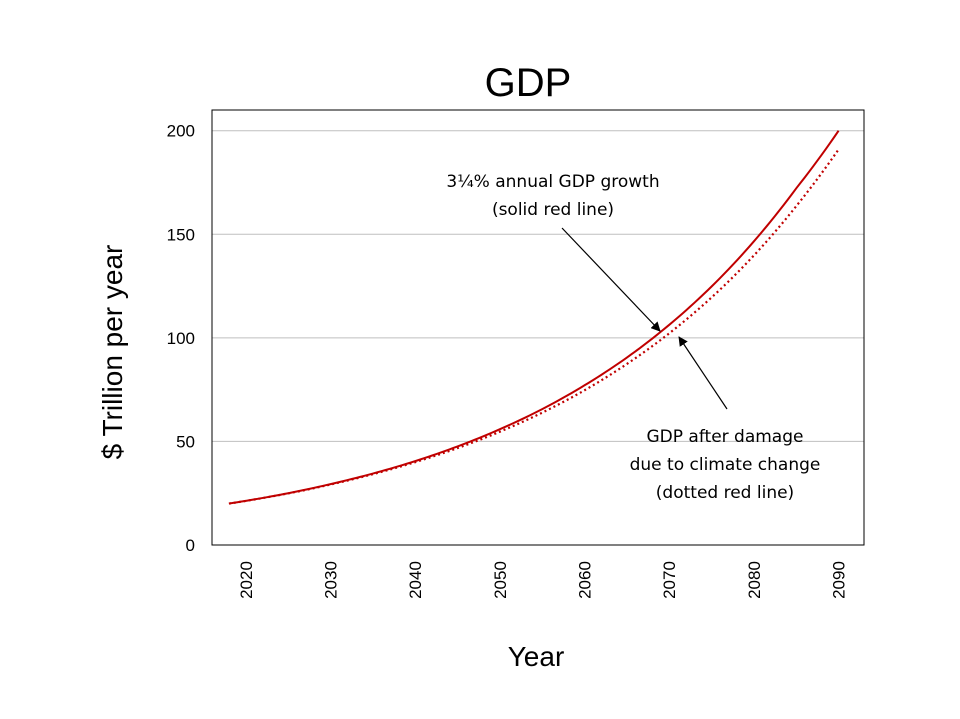  What do you see at coordinates (754, 580) in the screenshot?
I see `x-tick-label: 2080` at bounding box center [754, 580].